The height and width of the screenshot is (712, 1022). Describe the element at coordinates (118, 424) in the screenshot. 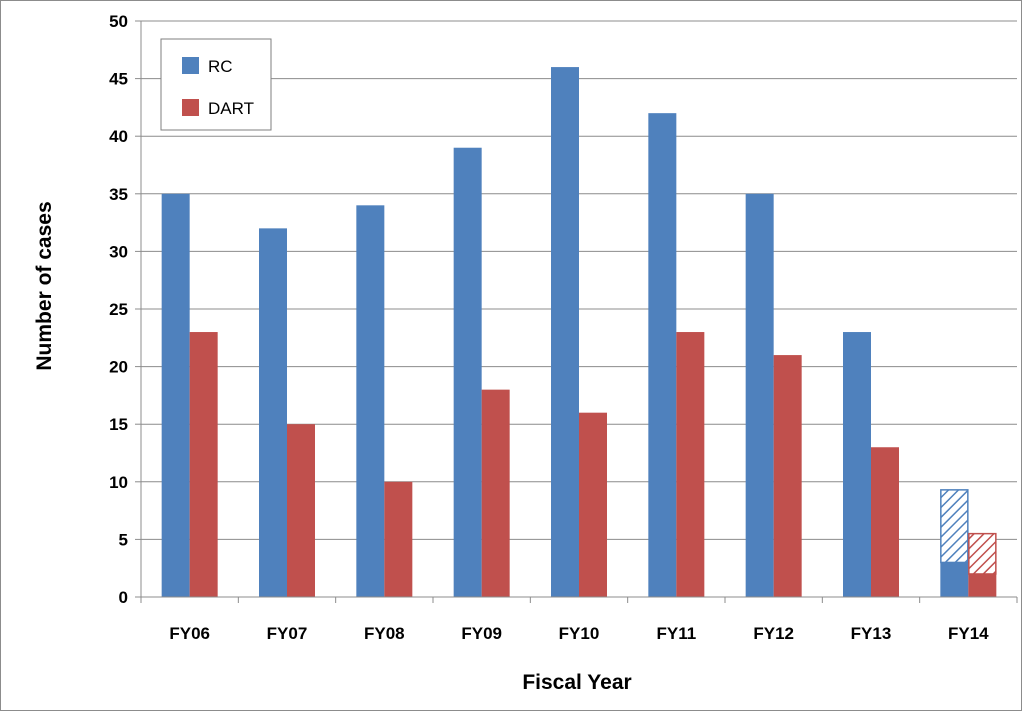

I see `y-tick-label: 15` at that location.